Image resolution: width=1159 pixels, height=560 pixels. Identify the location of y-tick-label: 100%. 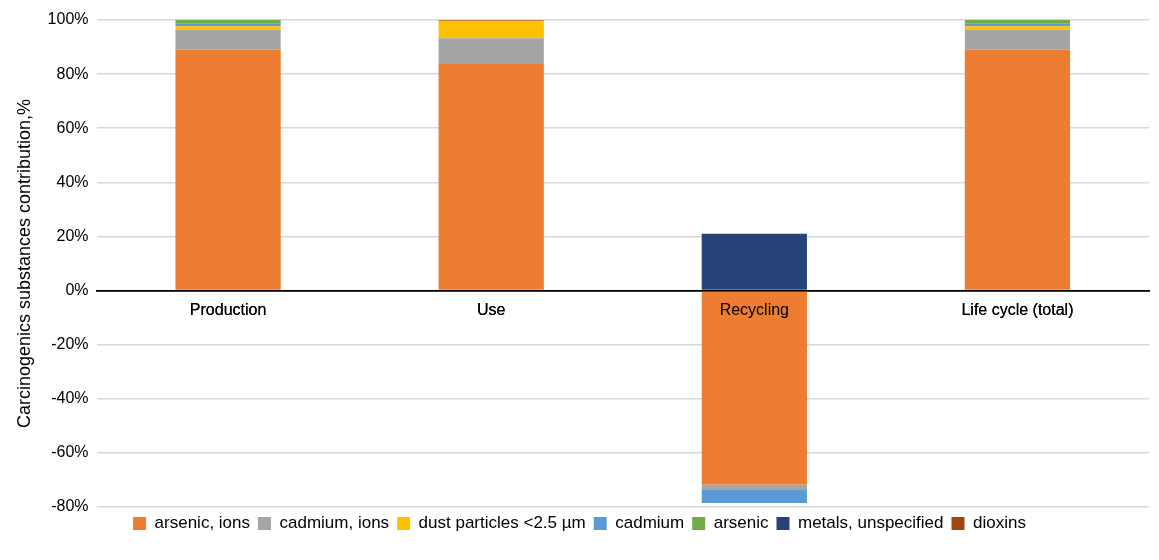
(68, 19).